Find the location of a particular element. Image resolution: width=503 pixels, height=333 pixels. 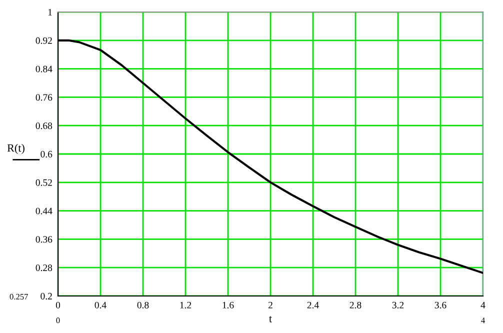

x-axis-title: t is located at coordinates (270, 319).